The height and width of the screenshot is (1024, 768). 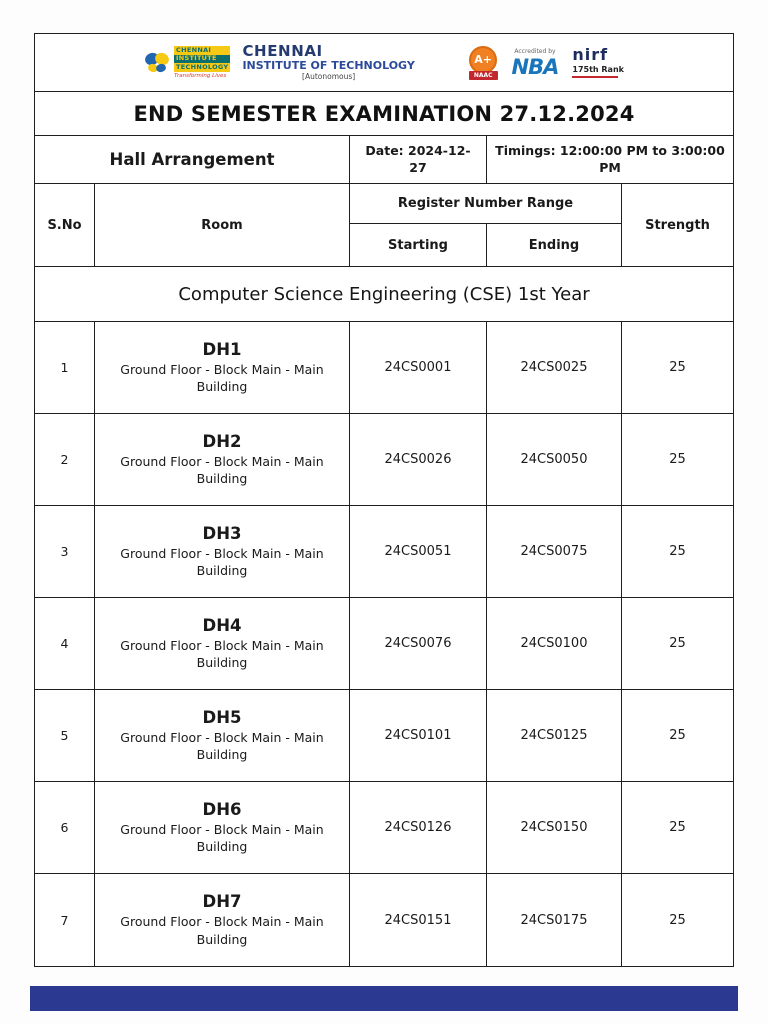 What do you see at coordinates (222, 717) in the screenshot?
I see `hall-name: DH5` at bounding box center [222, 717].